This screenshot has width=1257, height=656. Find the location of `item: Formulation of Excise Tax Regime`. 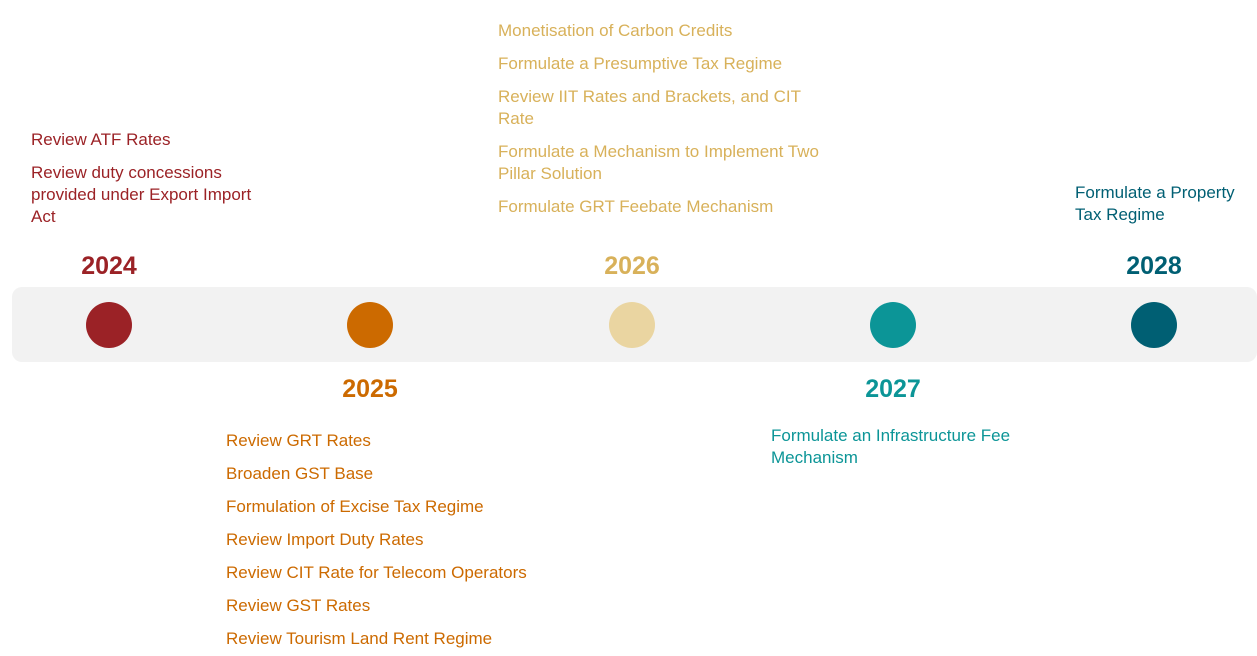

item: Formulation of Excise Tax Regime is located at coordinates (355, 506).